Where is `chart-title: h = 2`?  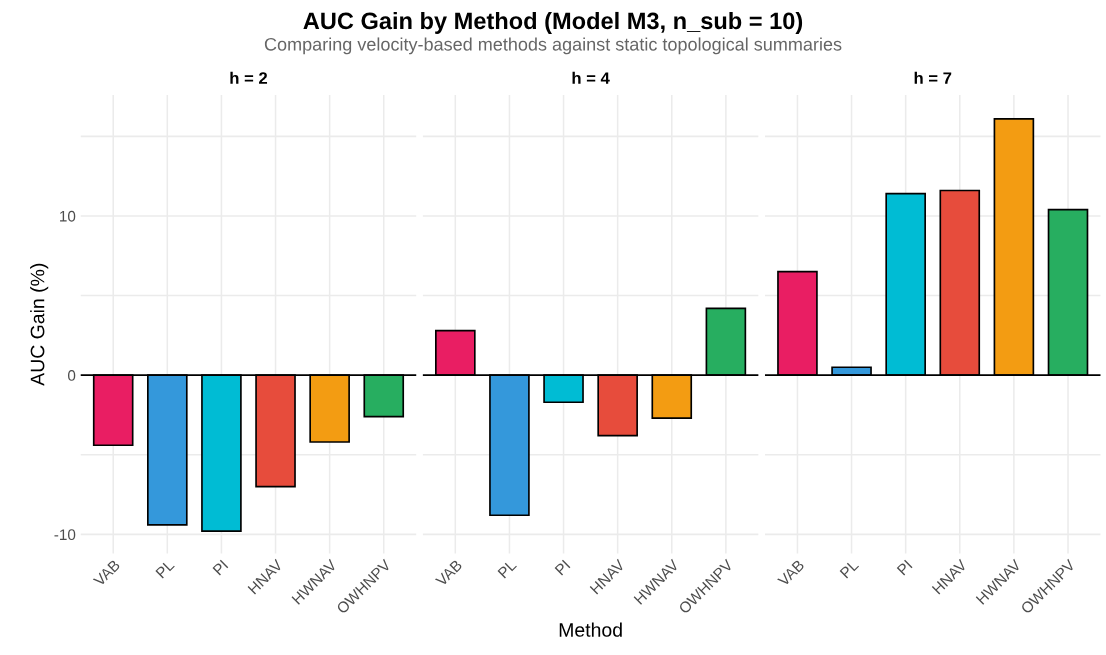
chart-title: h = 2 is located at coordinates (249, 77).